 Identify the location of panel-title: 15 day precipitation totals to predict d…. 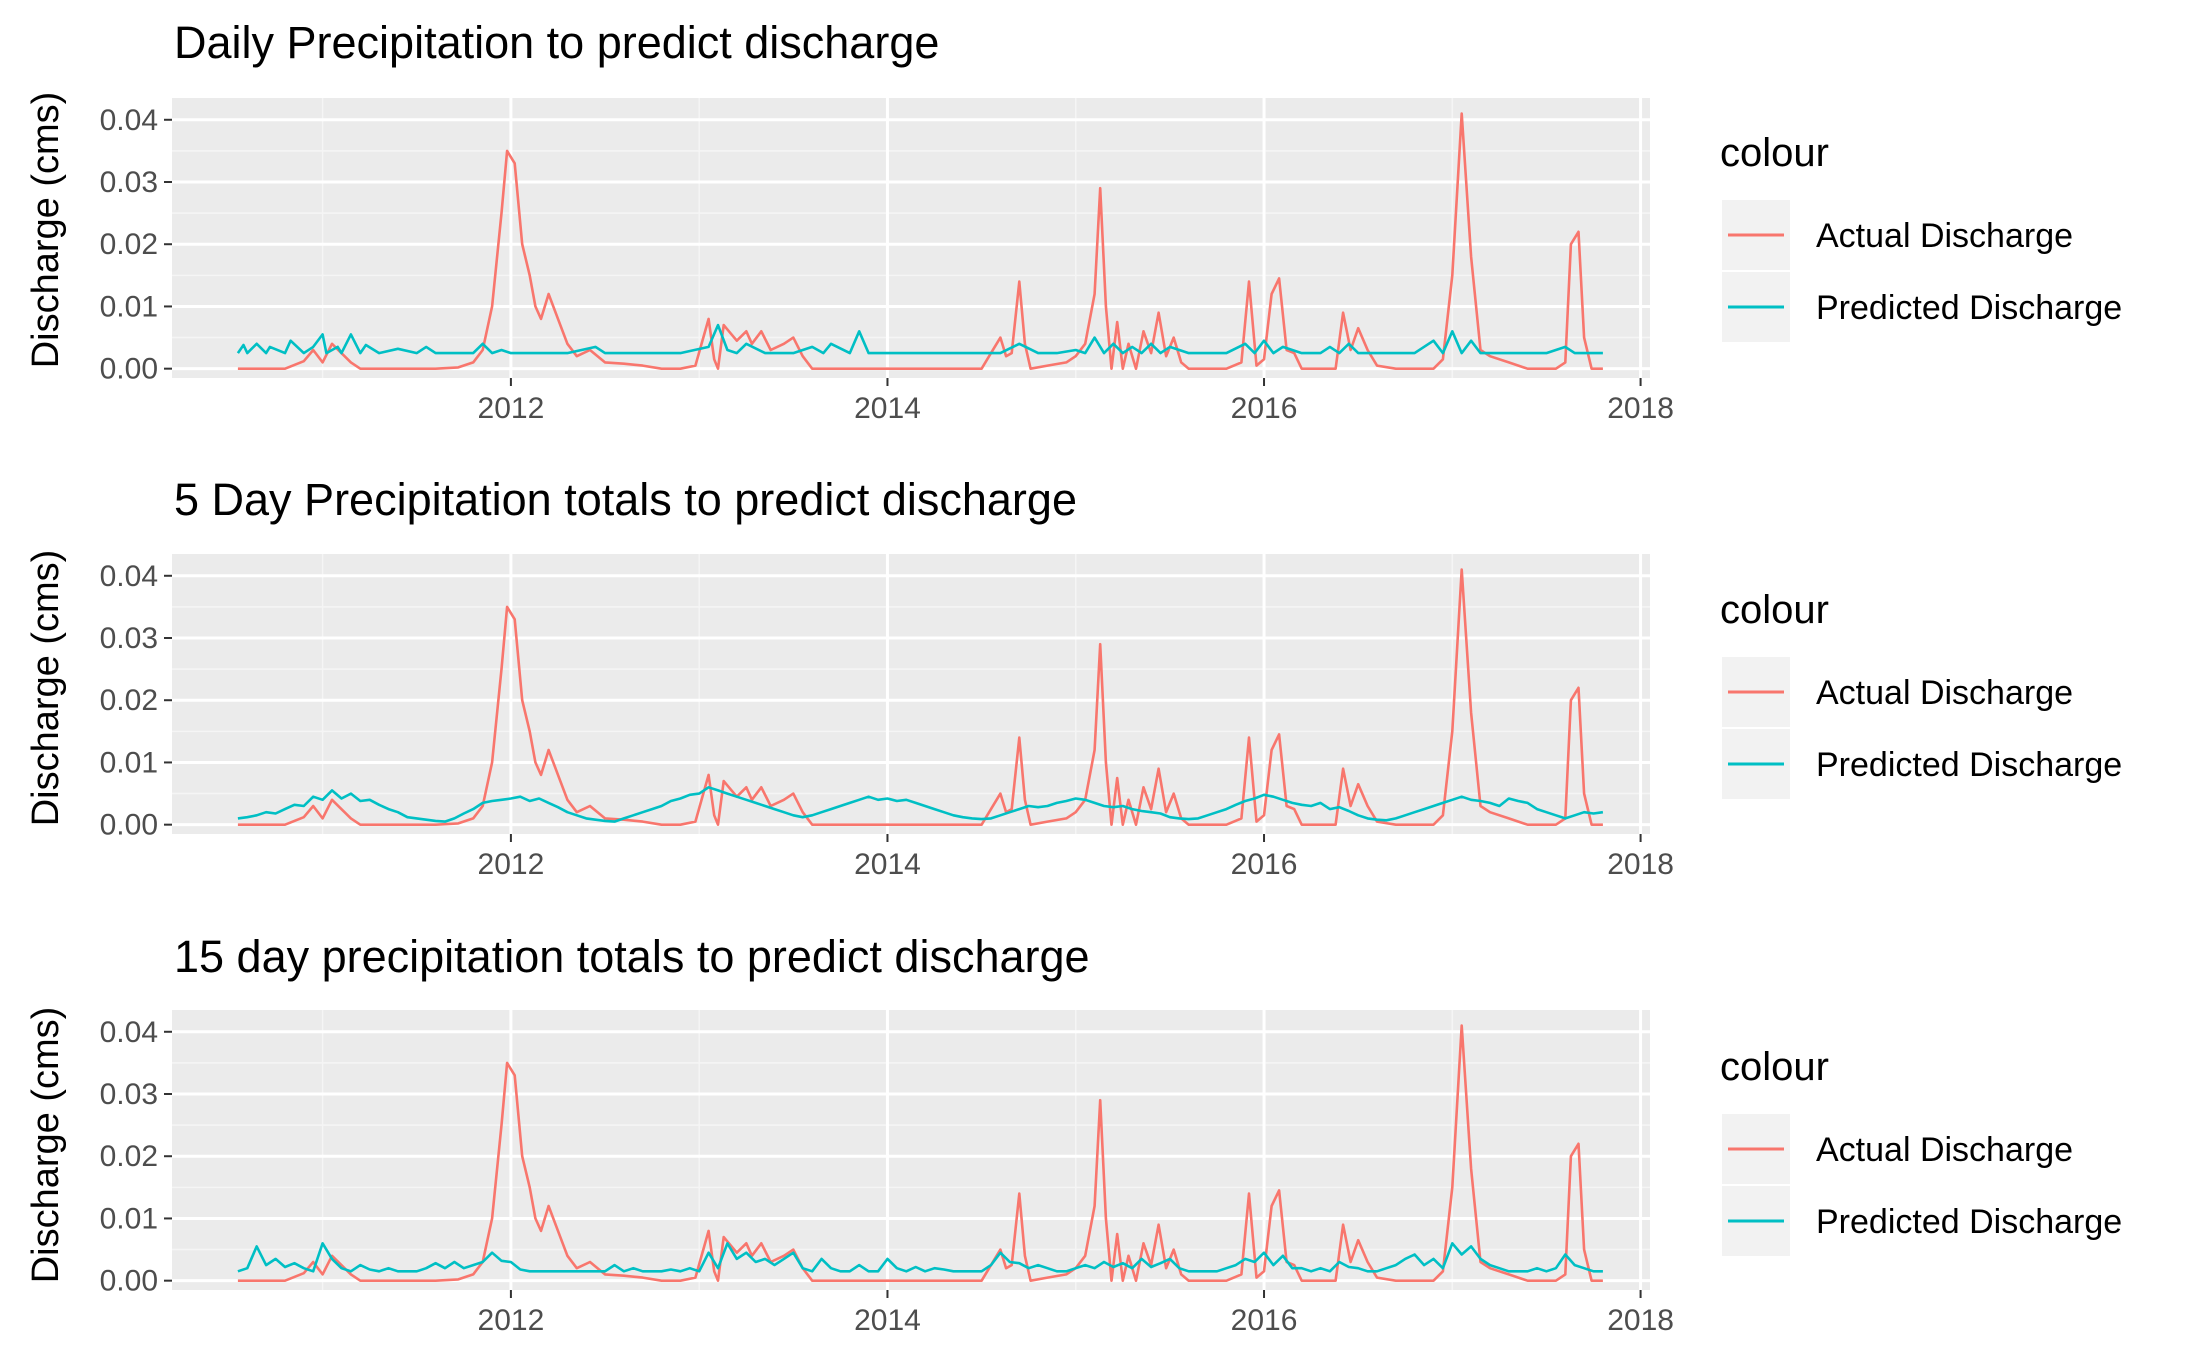
(632, 956).